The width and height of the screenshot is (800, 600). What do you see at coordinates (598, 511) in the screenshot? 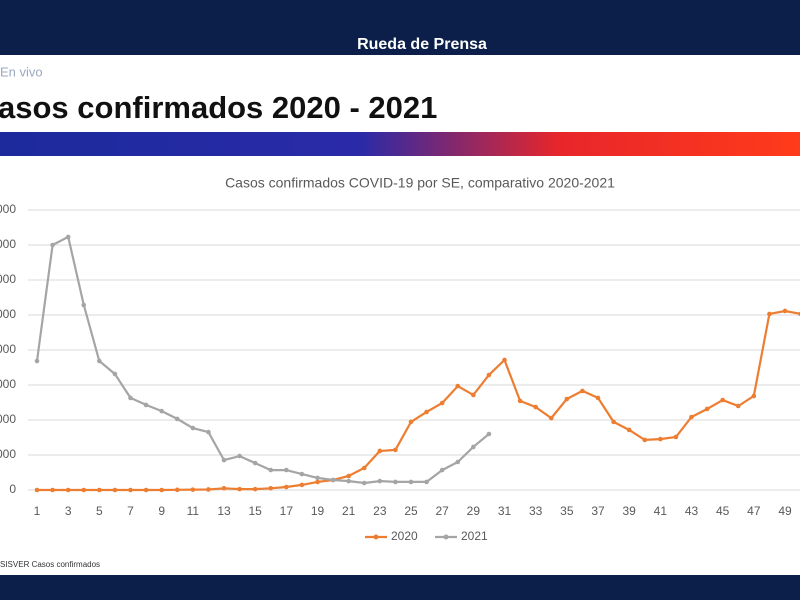
I see `x-tick-label: 37` at bounding box center [598, 511].